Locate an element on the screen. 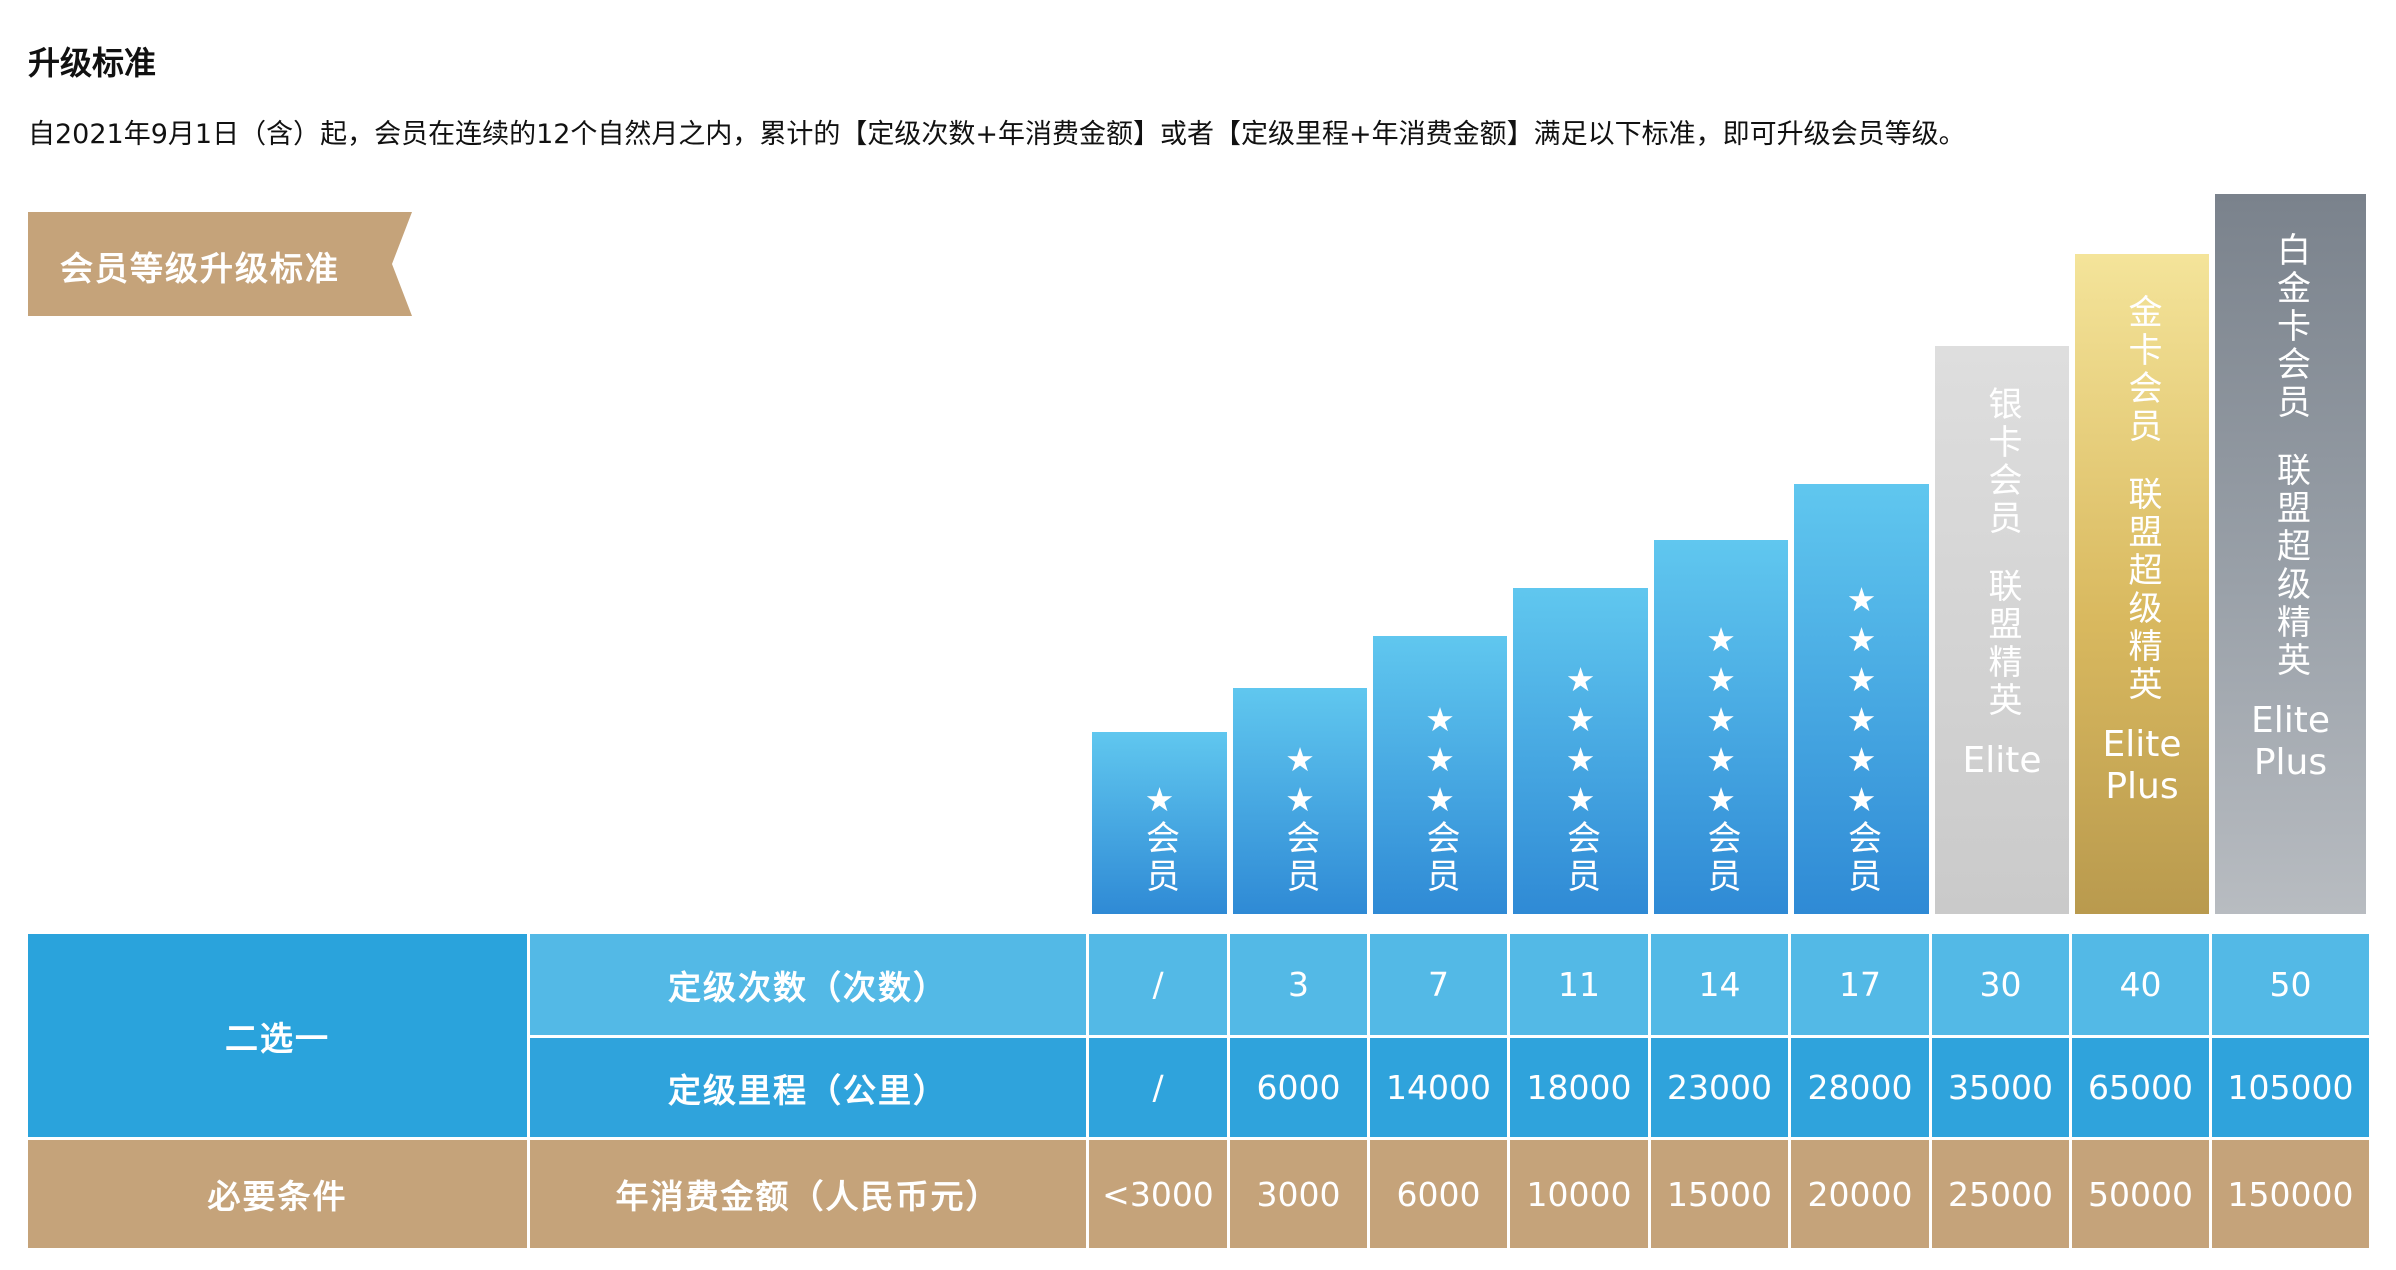 Image resolution: width=2396 pixels, height=1270 pixels. trips-value: 11 is located at coordinates (1580, 986).